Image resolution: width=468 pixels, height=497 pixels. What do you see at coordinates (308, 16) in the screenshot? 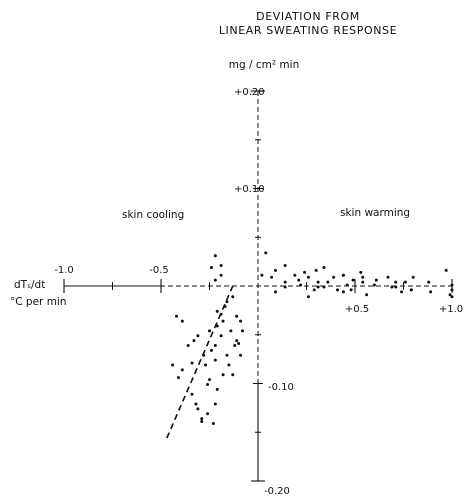
I see `chart-title-line-1: DEVIATION FROM` at bounding box center [308, 16].